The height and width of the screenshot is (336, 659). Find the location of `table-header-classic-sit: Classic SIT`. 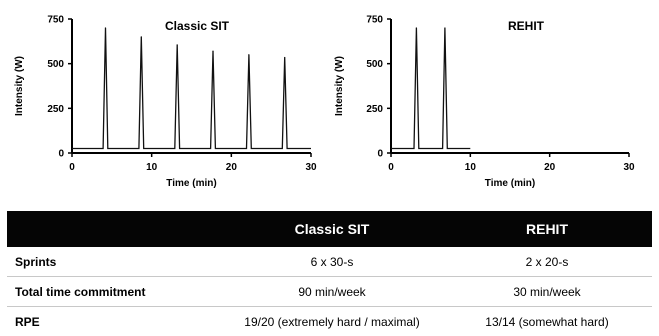

table-header-classic-sit: Classic SIT is located at coordinates (332, 229).